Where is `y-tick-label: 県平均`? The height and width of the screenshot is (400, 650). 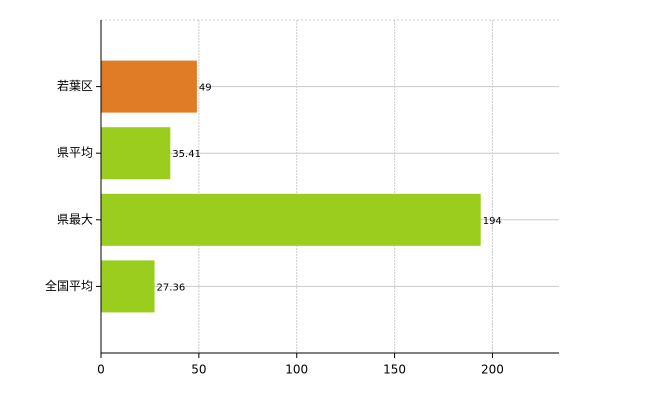 y-tick-label: 県平均 is located at coordinates (75, 153).